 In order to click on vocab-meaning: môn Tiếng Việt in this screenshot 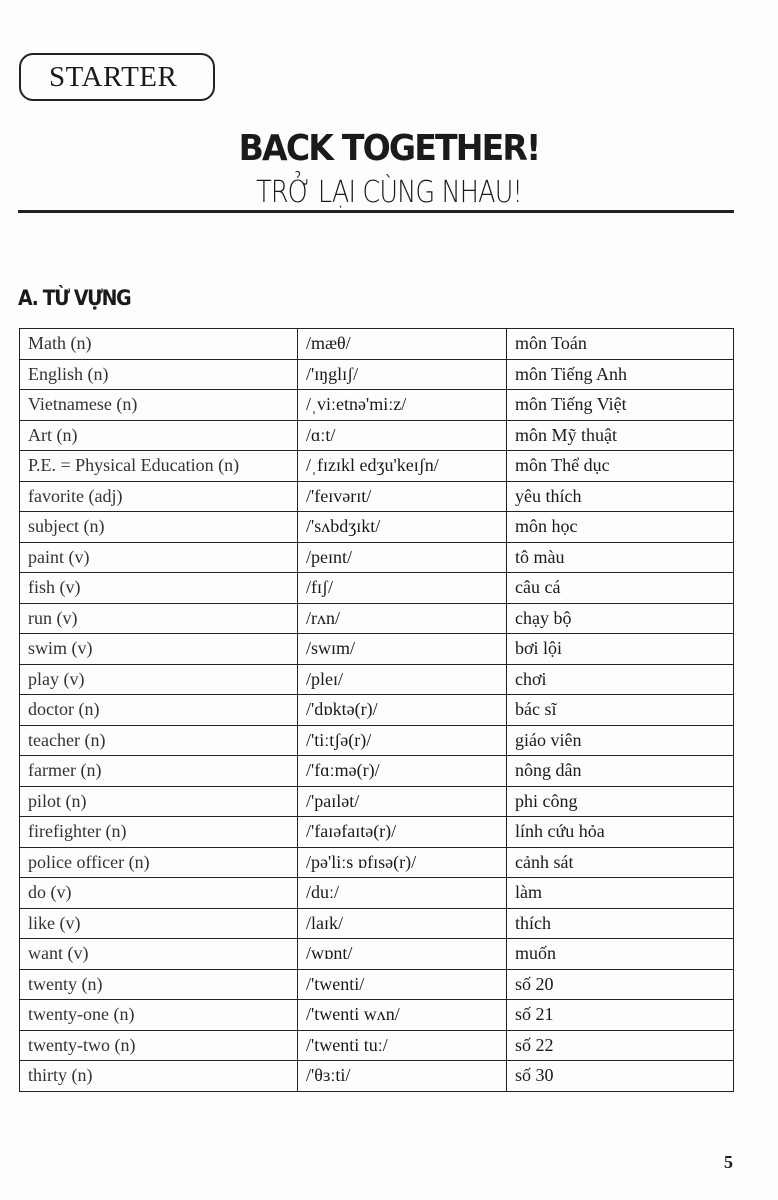, I will do `click(620, 405)`.